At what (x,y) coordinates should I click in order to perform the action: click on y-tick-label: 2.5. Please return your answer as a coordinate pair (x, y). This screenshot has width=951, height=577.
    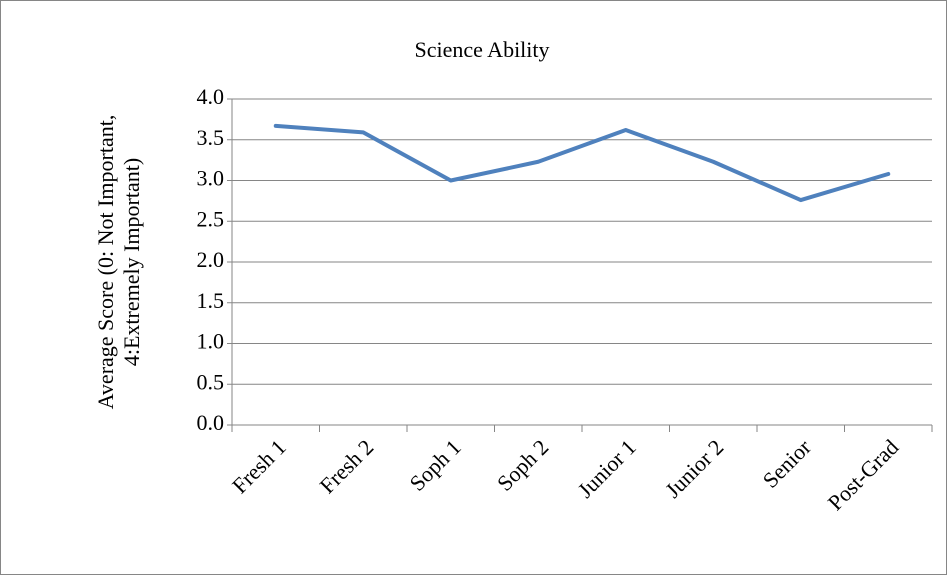
    Looking at the image, I should click on (211, 218).